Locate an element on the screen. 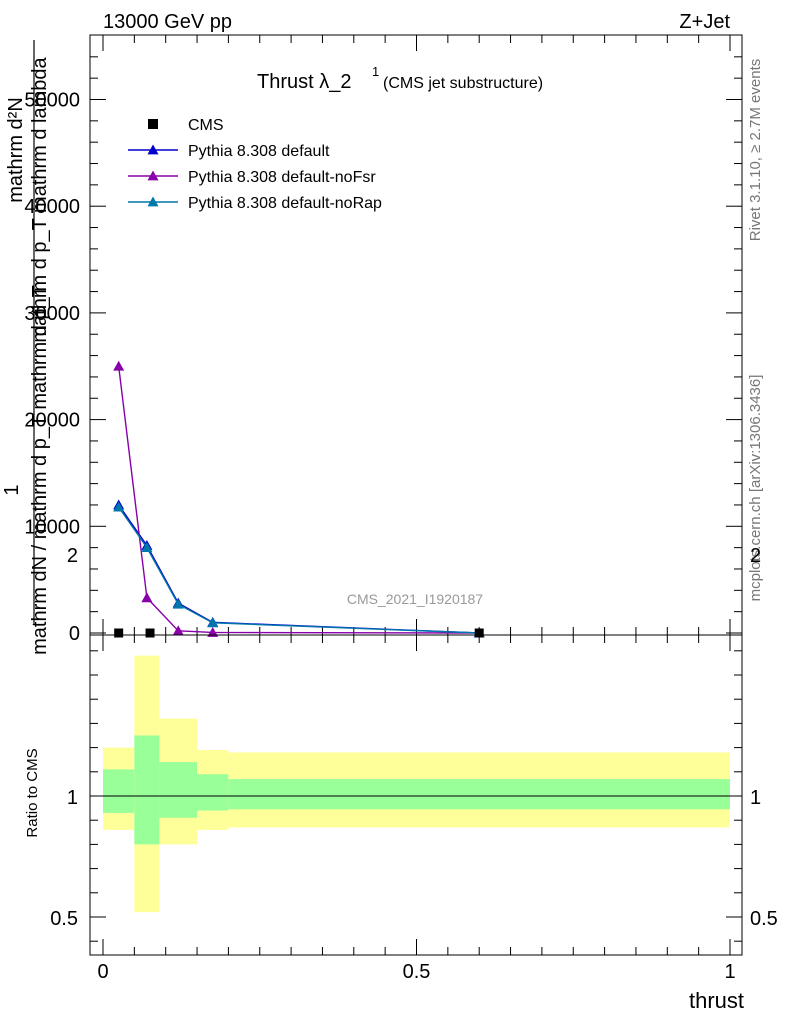 Image resolution: width=786 pixels, height=1024 pixels. ylabel-line-4: mathrm dN / mathrm d p_T mathrm d p_T is located at coordinates (40, 470).